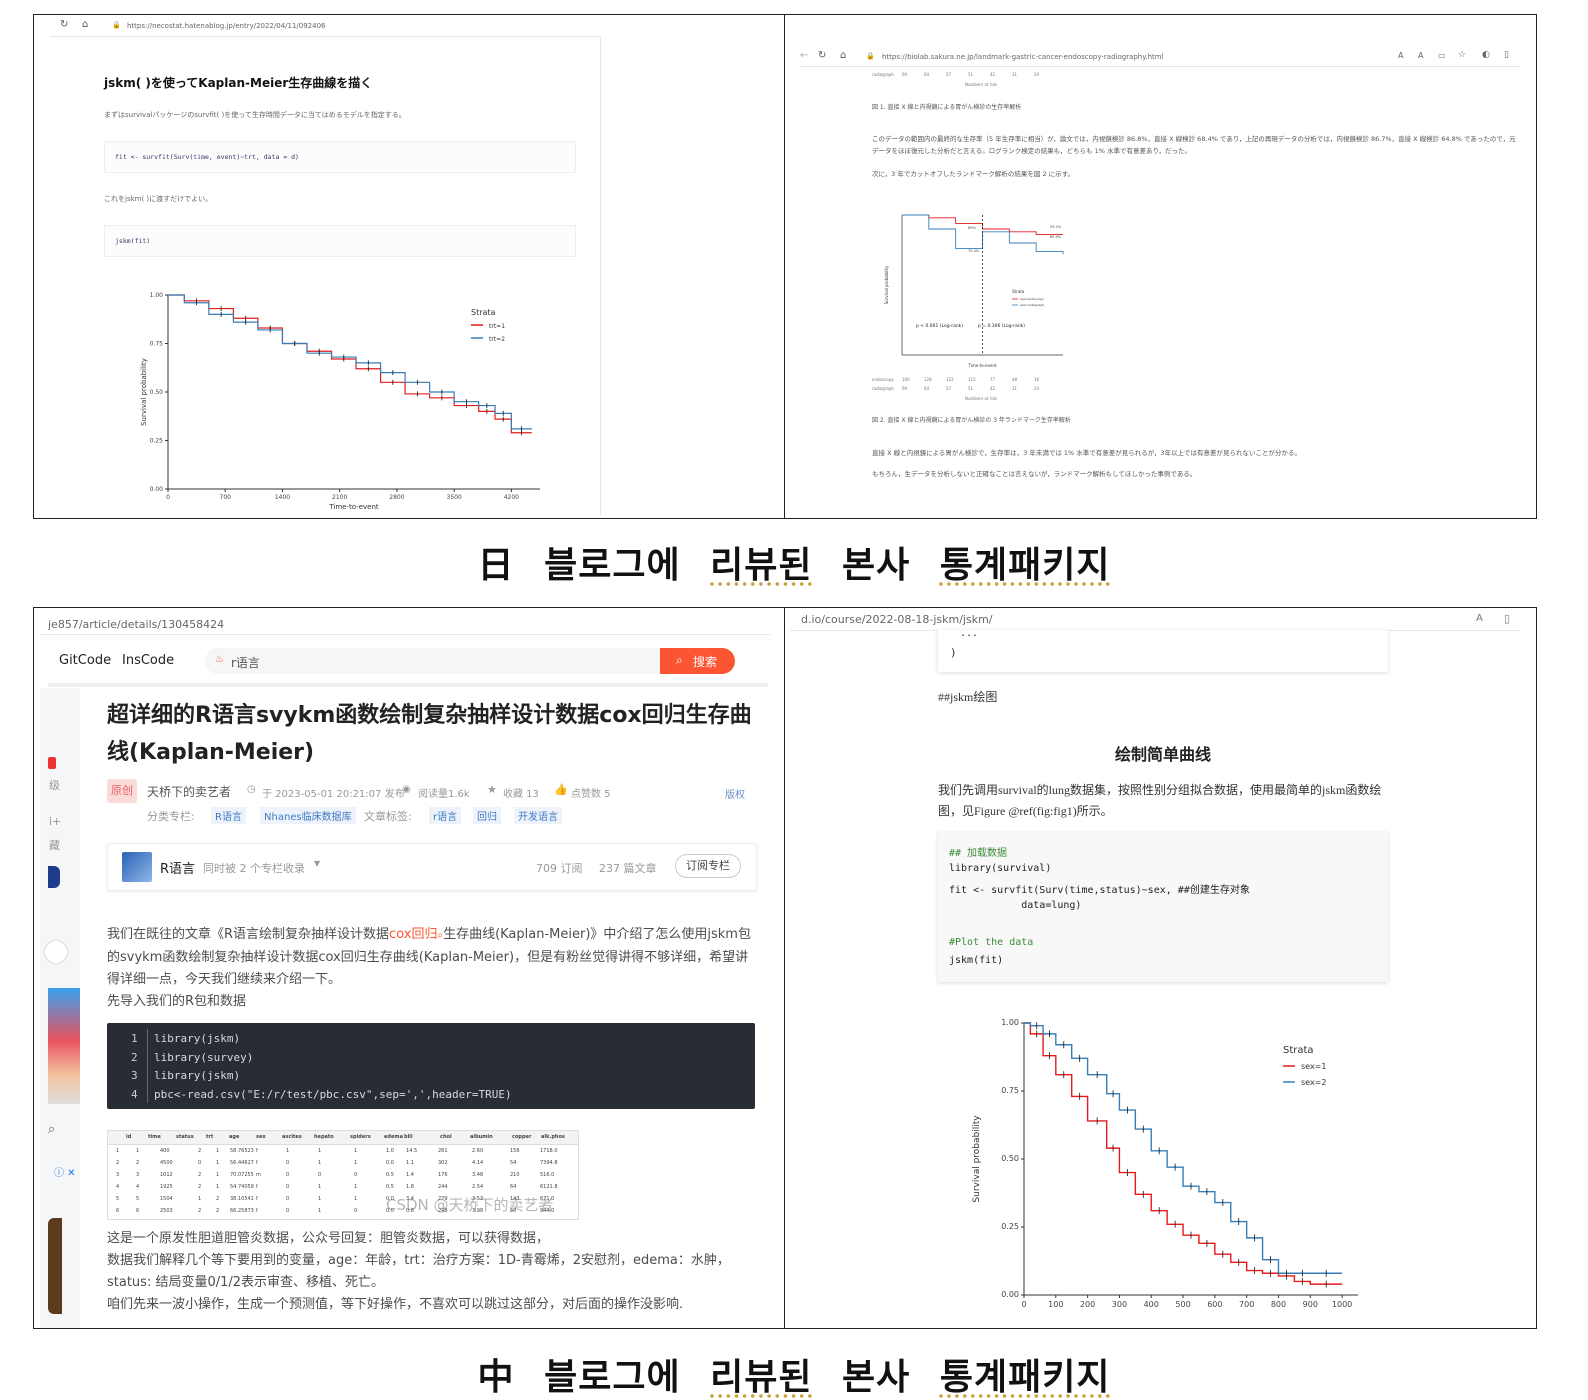 The height and width of the screenshot is (1400, 1588). I want to click on tag-regression: 回归, so click(487, 815).